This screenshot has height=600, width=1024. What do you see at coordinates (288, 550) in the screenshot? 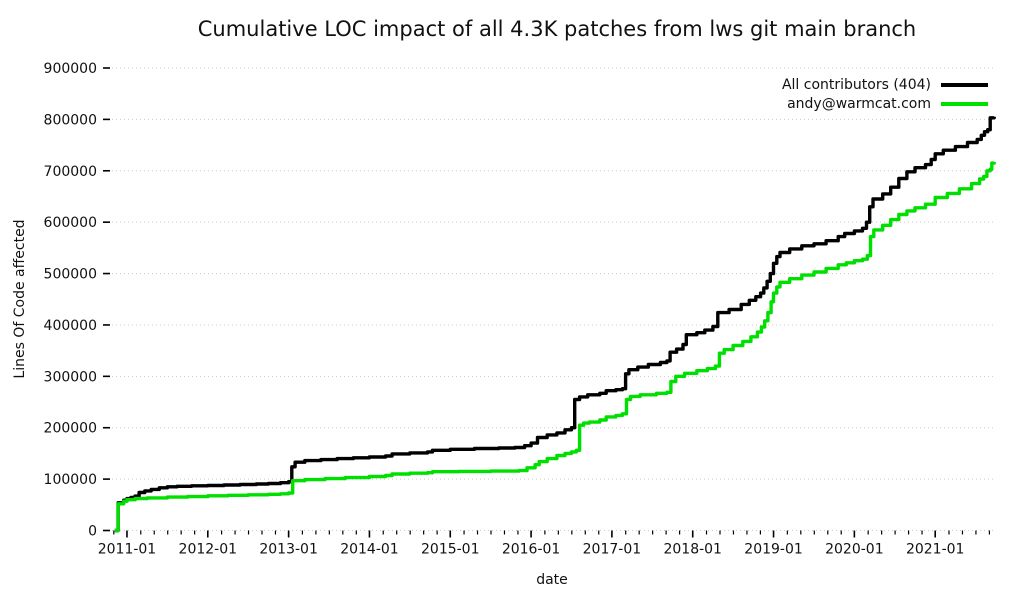
I see `x-tick-label: 2013-01` at bounding box center [288, 550].